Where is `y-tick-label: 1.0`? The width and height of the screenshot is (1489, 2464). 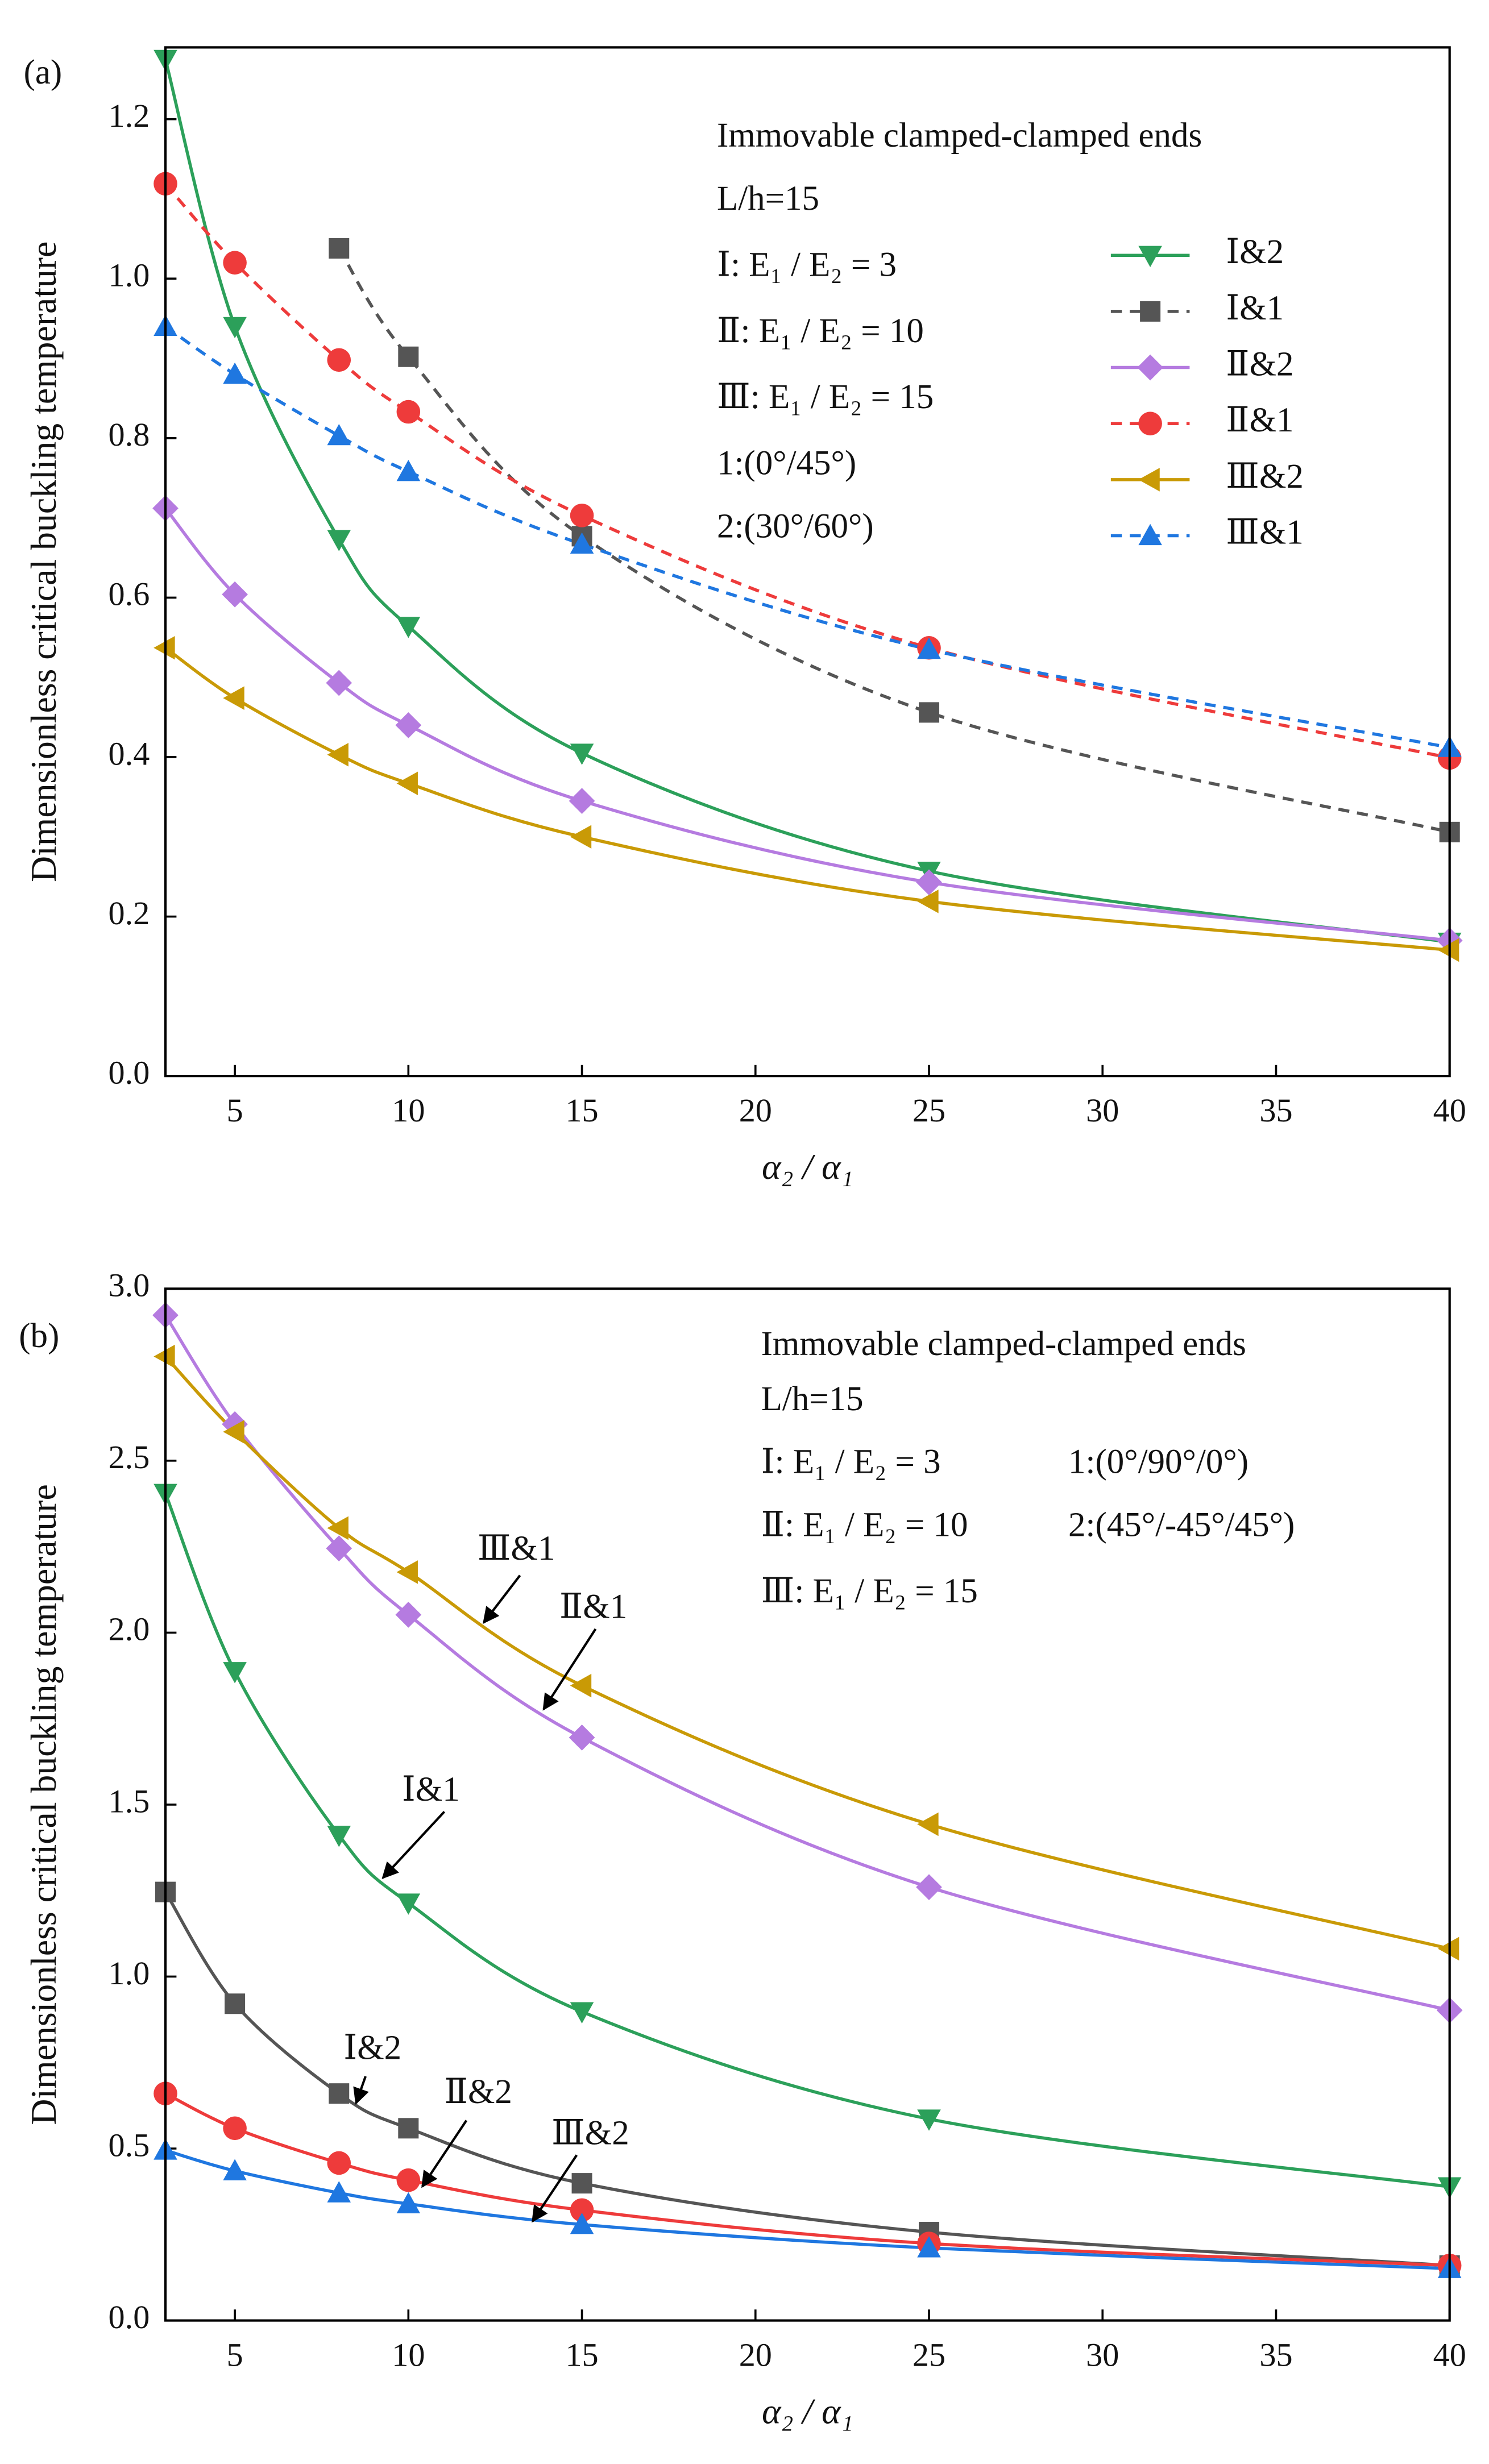
y-tick-label: 1.0 is located at coordinates (129, 1973).